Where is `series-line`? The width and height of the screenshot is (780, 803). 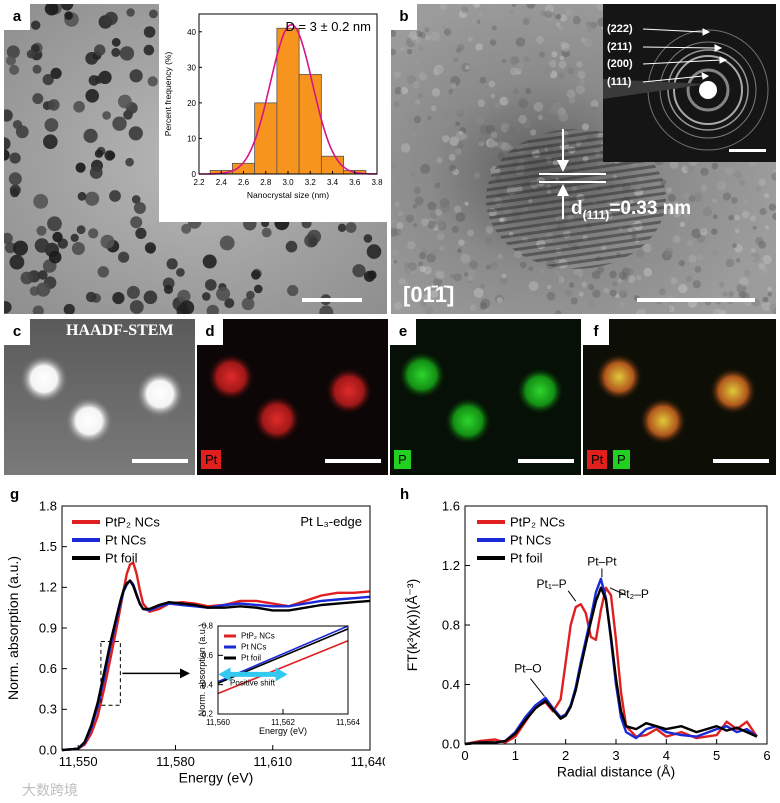
series-line is located at coordinates (216, 665).